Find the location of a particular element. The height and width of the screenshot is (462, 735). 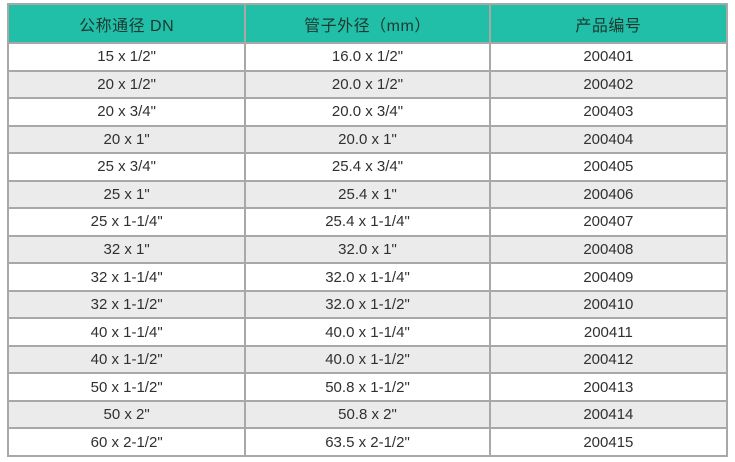

cell-nominal-diameter: 25 x 1-1/4" is located at coordinates (126, 222).